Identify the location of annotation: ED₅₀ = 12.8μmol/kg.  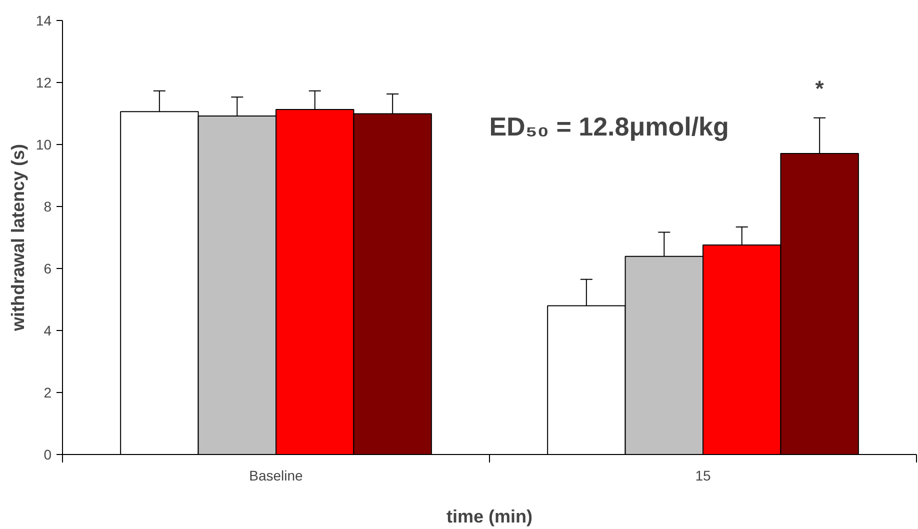
(609, 126).